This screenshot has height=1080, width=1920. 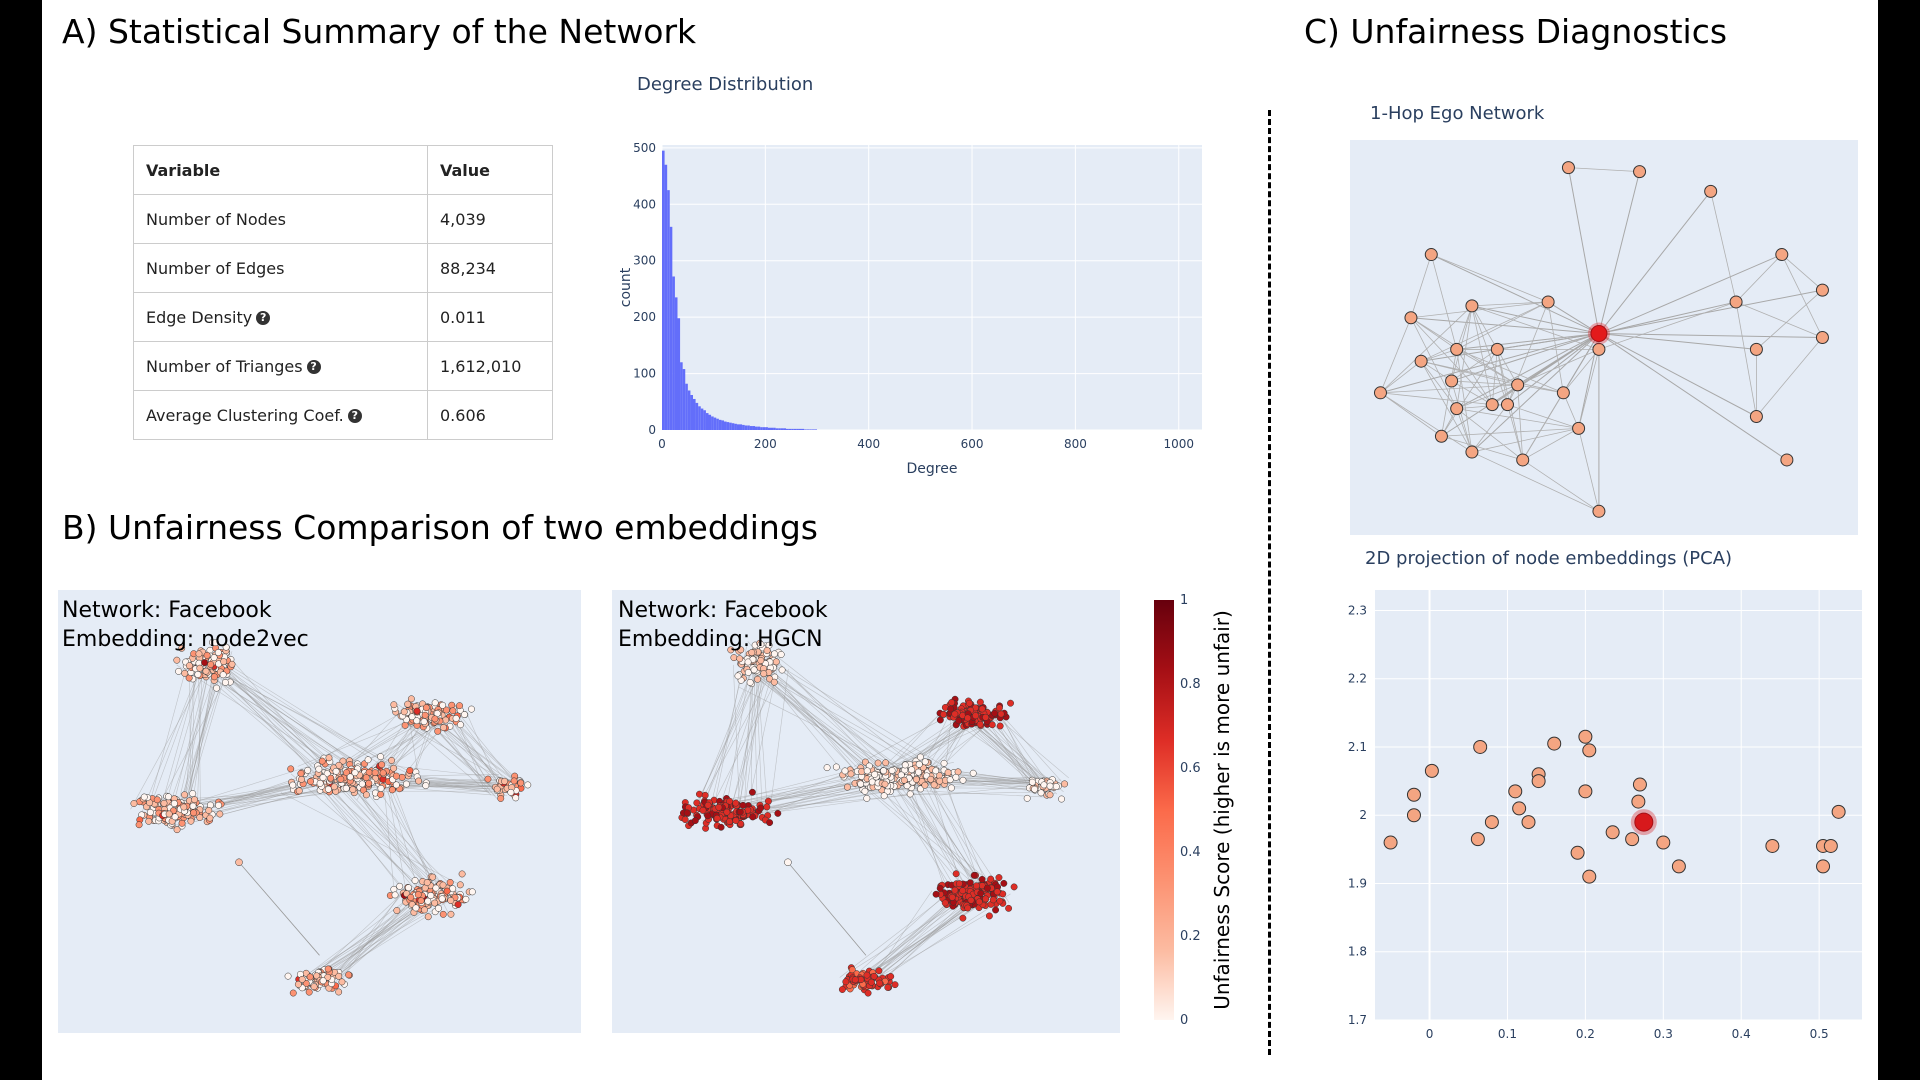 I want to click on ego-network-plot, so click(x=1604, y=337).